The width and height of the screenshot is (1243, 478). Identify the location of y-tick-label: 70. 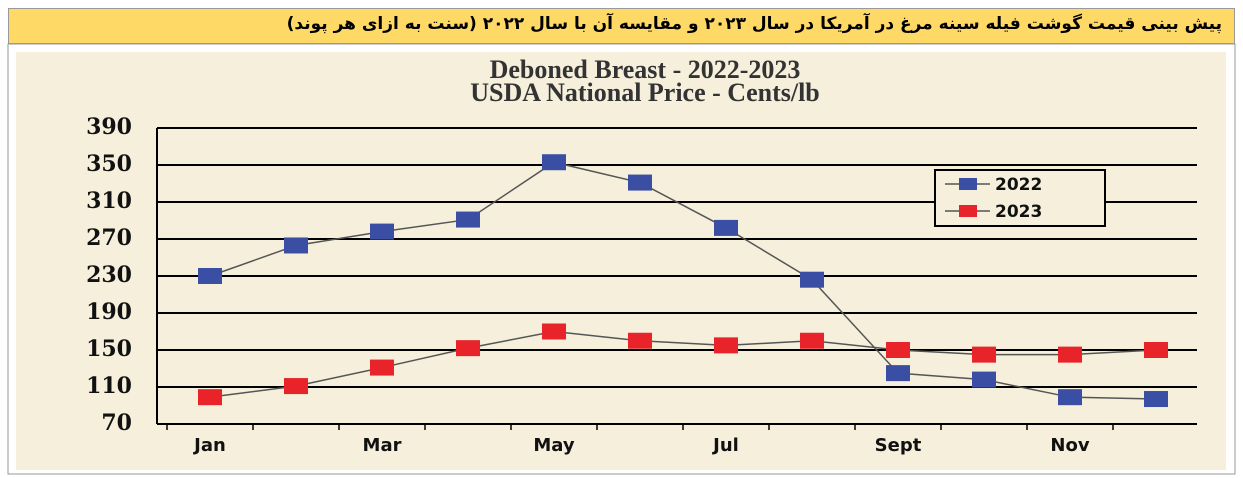
(116, 423).